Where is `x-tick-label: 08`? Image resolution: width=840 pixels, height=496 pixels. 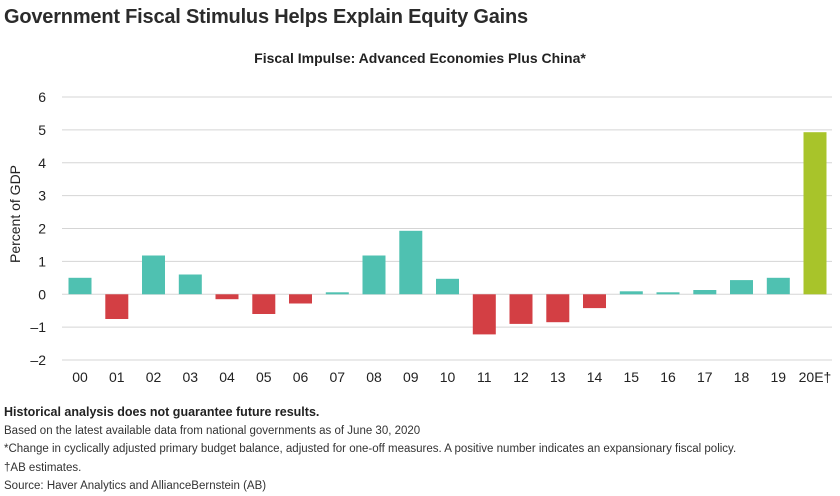 x-tick-label: 08 is located at coordinates (374, 377).